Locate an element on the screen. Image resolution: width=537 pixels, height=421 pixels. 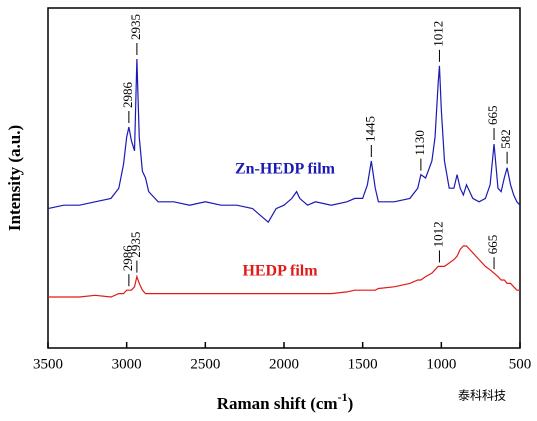
series-label: Zn-HEDP film is located at coordinates (285, 169).